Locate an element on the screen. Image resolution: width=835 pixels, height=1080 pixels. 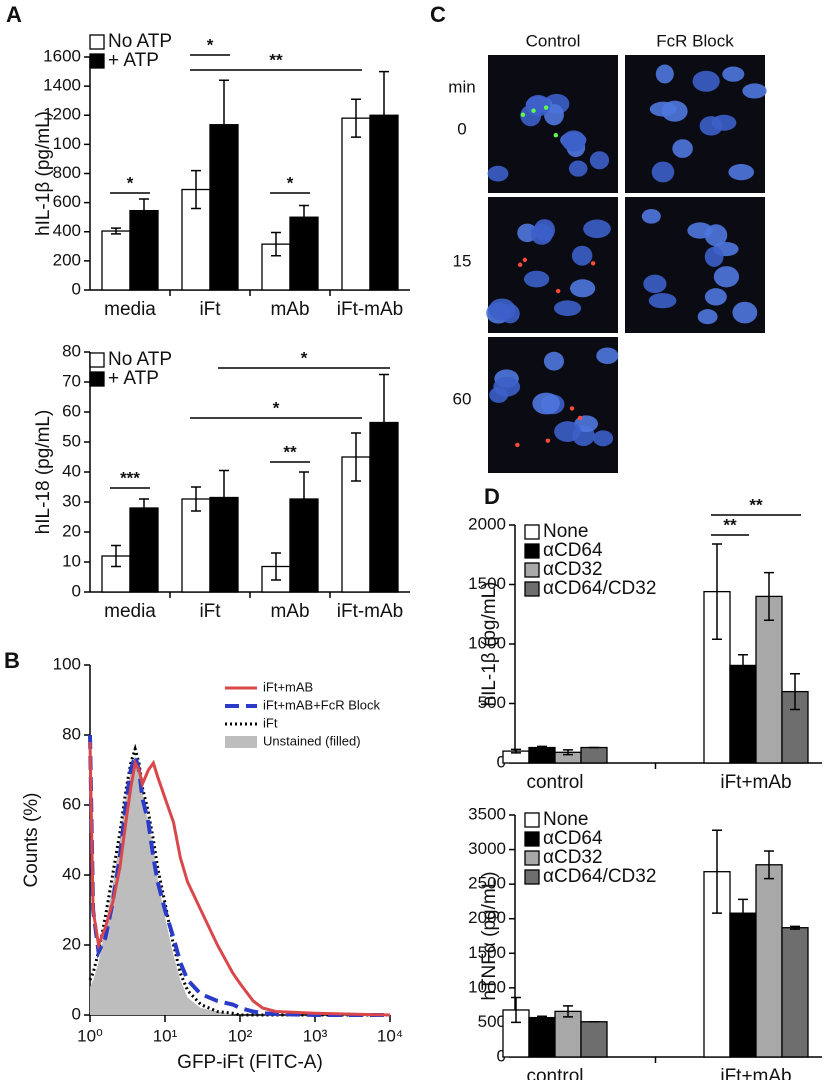
panel-label: B is located at coordinates (12, 660).